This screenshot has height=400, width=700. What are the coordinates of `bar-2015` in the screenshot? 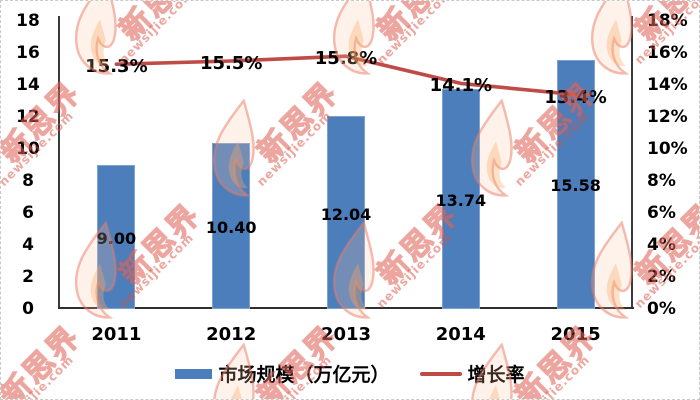 It's located at (575, 184).